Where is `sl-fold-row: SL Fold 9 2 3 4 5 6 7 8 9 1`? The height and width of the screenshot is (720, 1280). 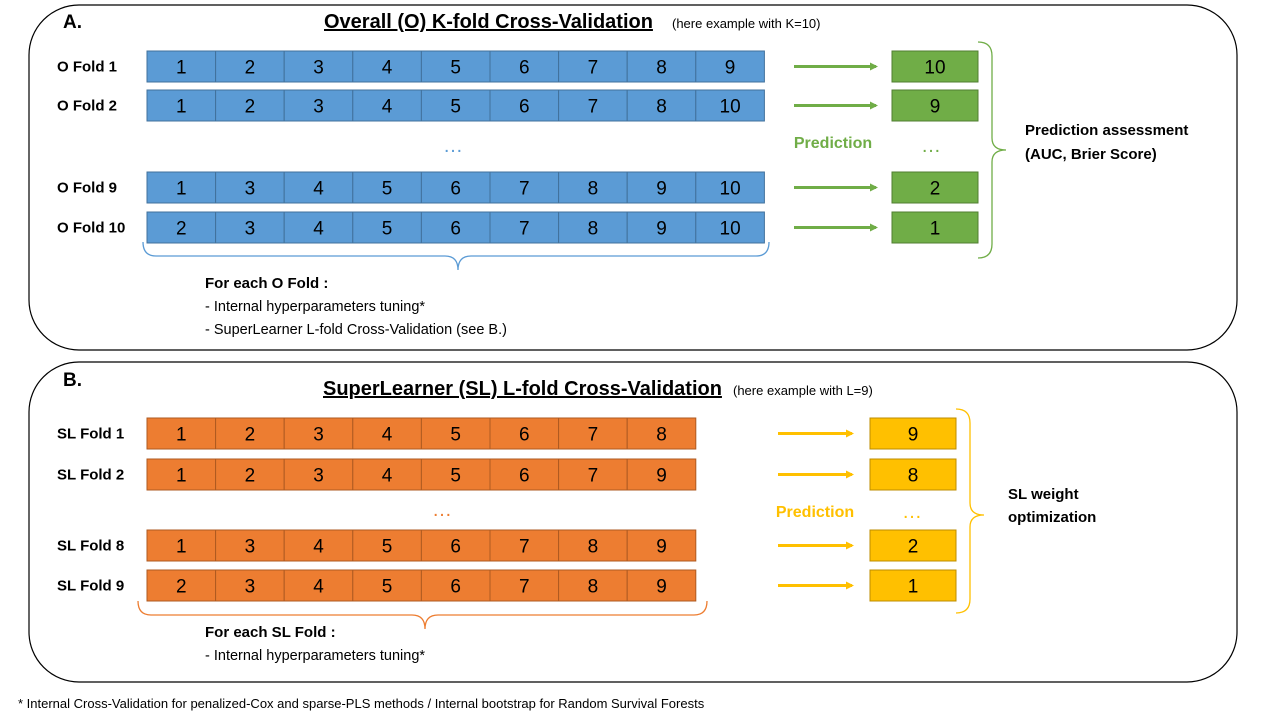 sl-fold-row: SL Fold 9 2 3 4 5 6 7 8 9 1 is located at coordinates (507, 585).